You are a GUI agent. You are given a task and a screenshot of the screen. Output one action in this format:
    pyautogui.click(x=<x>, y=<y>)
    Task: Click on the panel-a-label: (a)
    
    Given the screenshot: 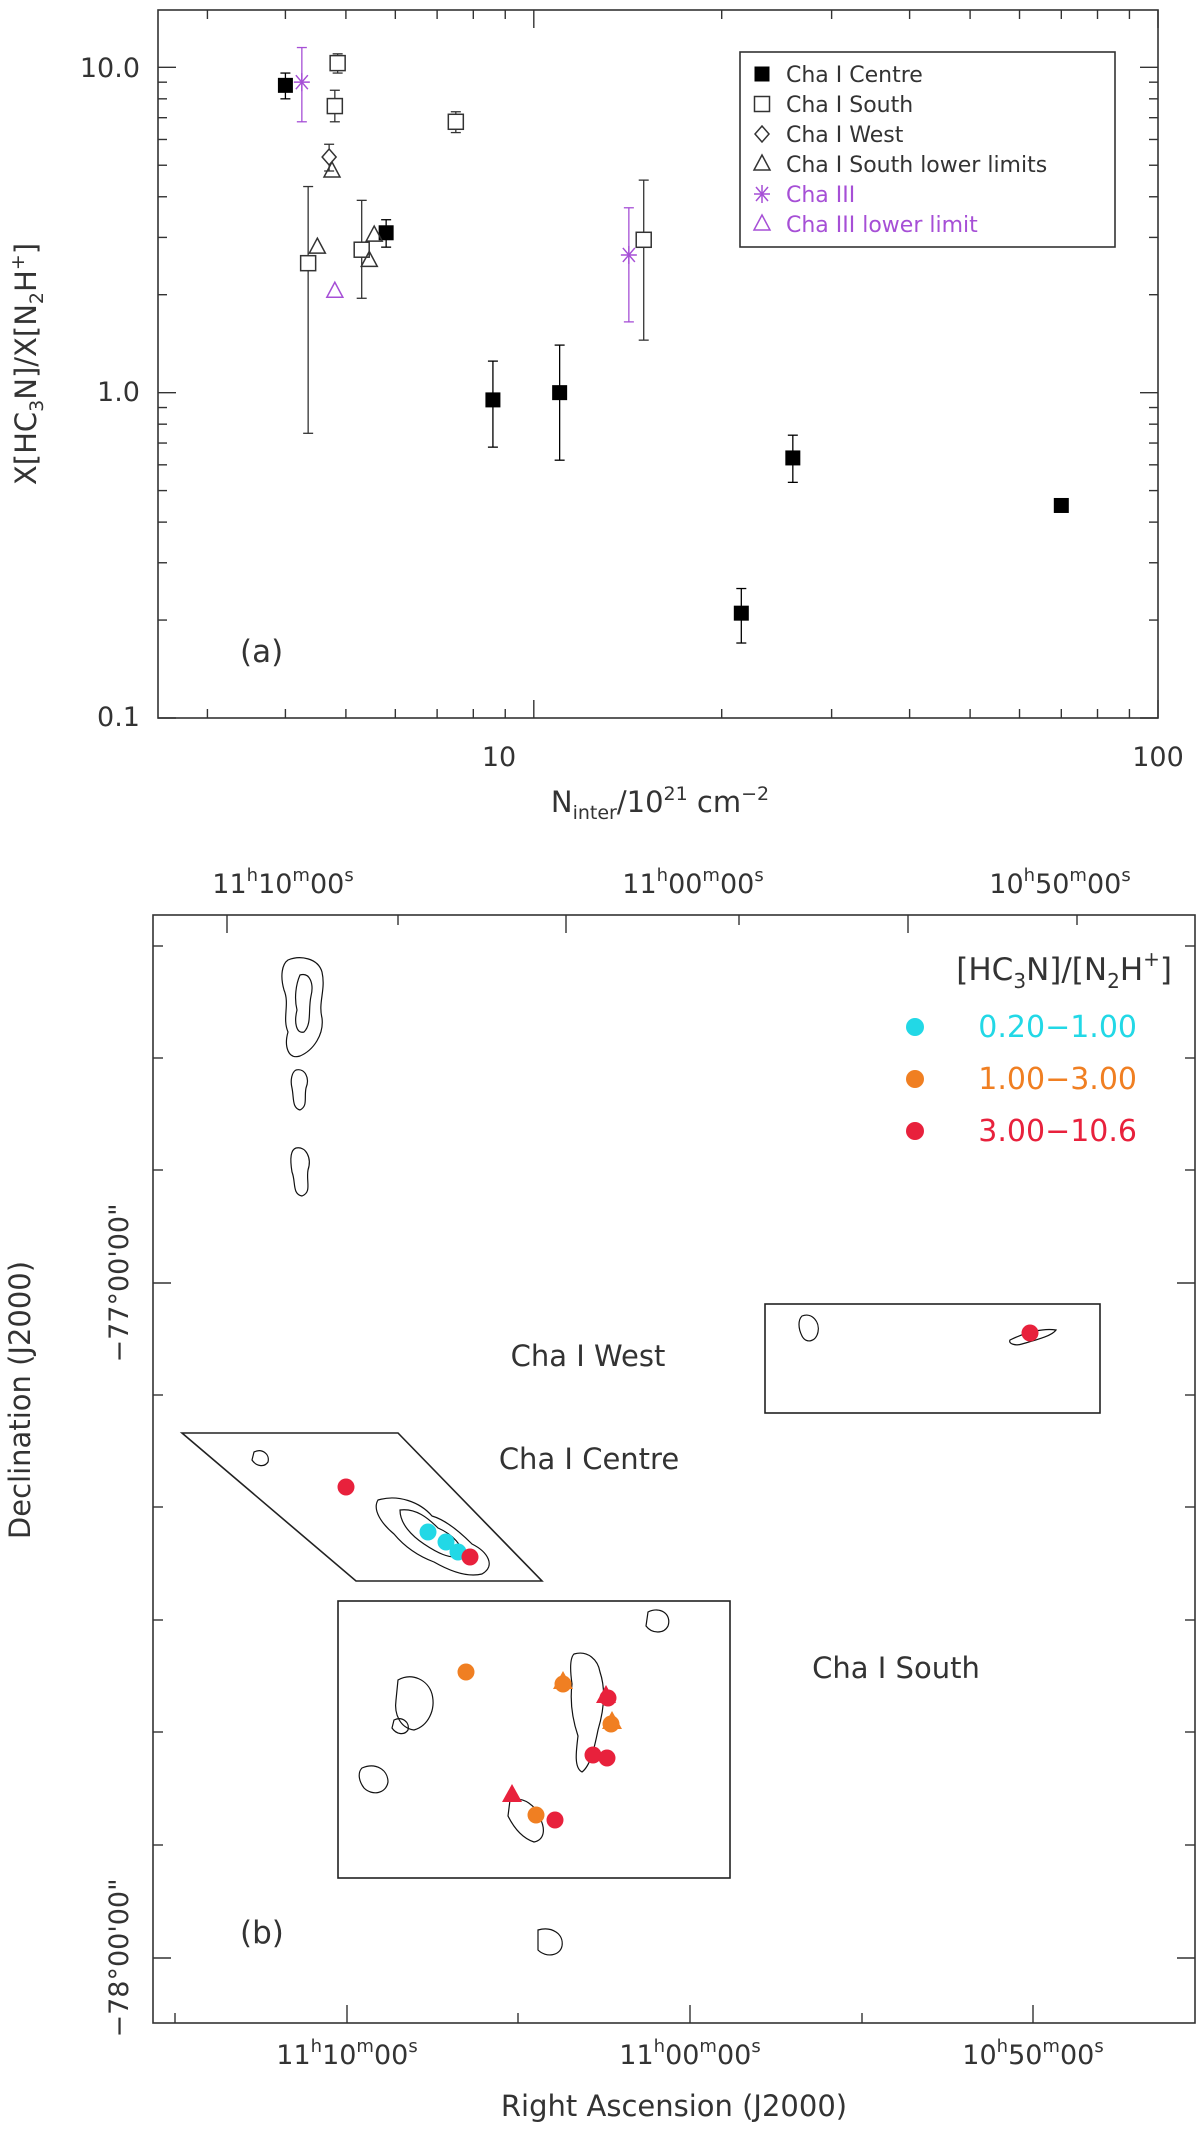 What is the action you would take?
    pyautogui.click(x=261, y=652)
    